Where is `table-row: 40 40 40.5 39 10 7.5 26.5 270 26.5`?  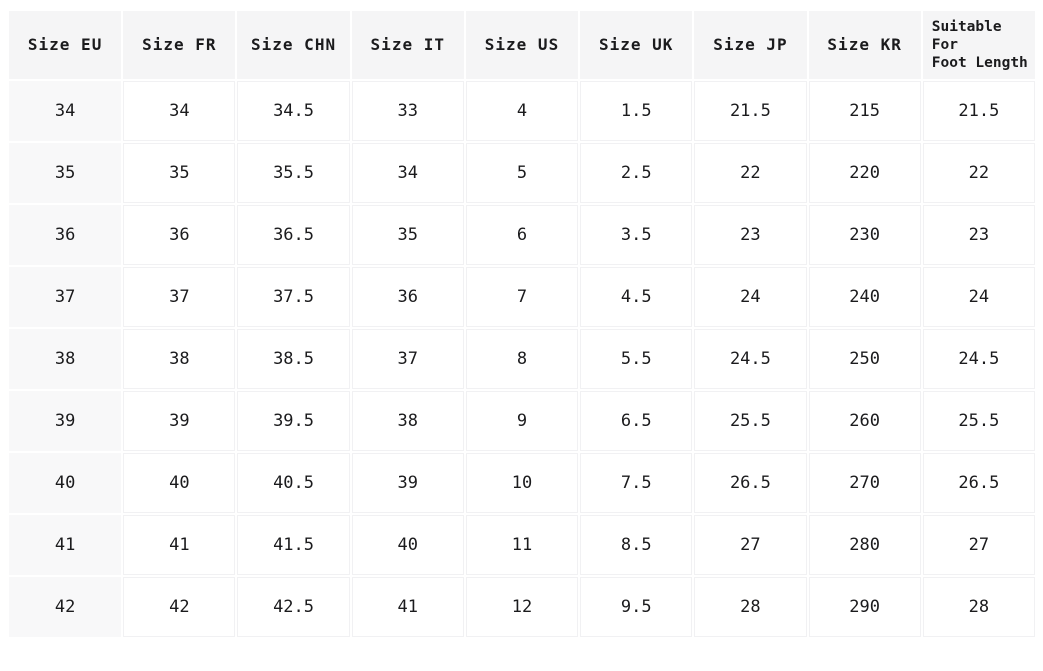
table-row: 40 40 40.5 39 10 7.5 26.5 270 26.5 is located at coordinates (522, 483).